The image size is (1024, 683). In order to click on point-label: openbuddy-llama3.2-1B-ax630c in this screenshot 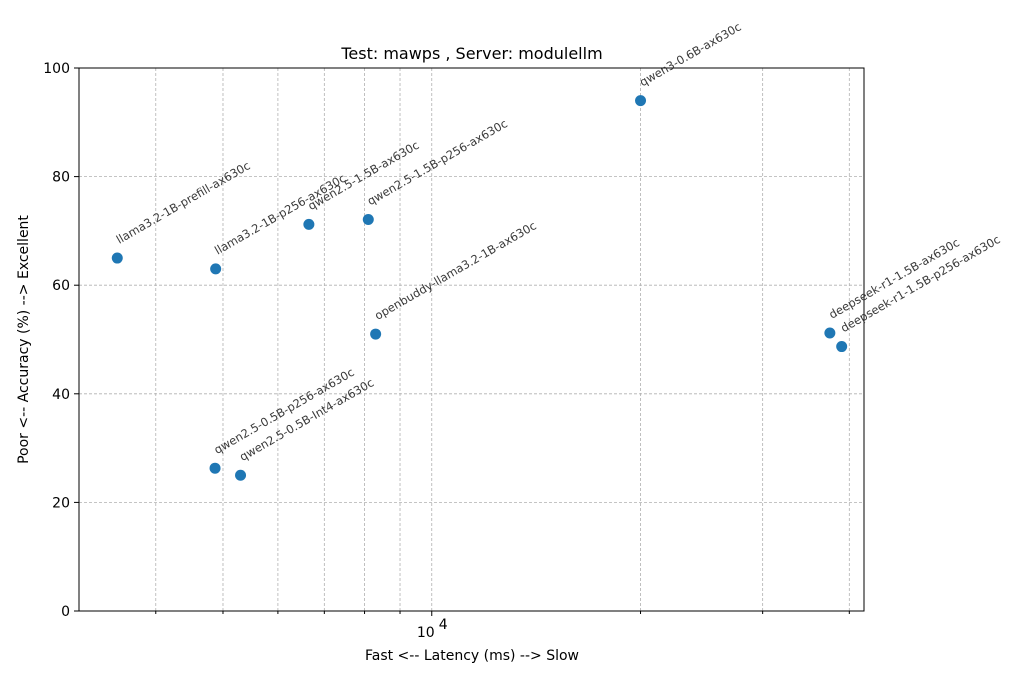, I will do `click(455, 270)`.